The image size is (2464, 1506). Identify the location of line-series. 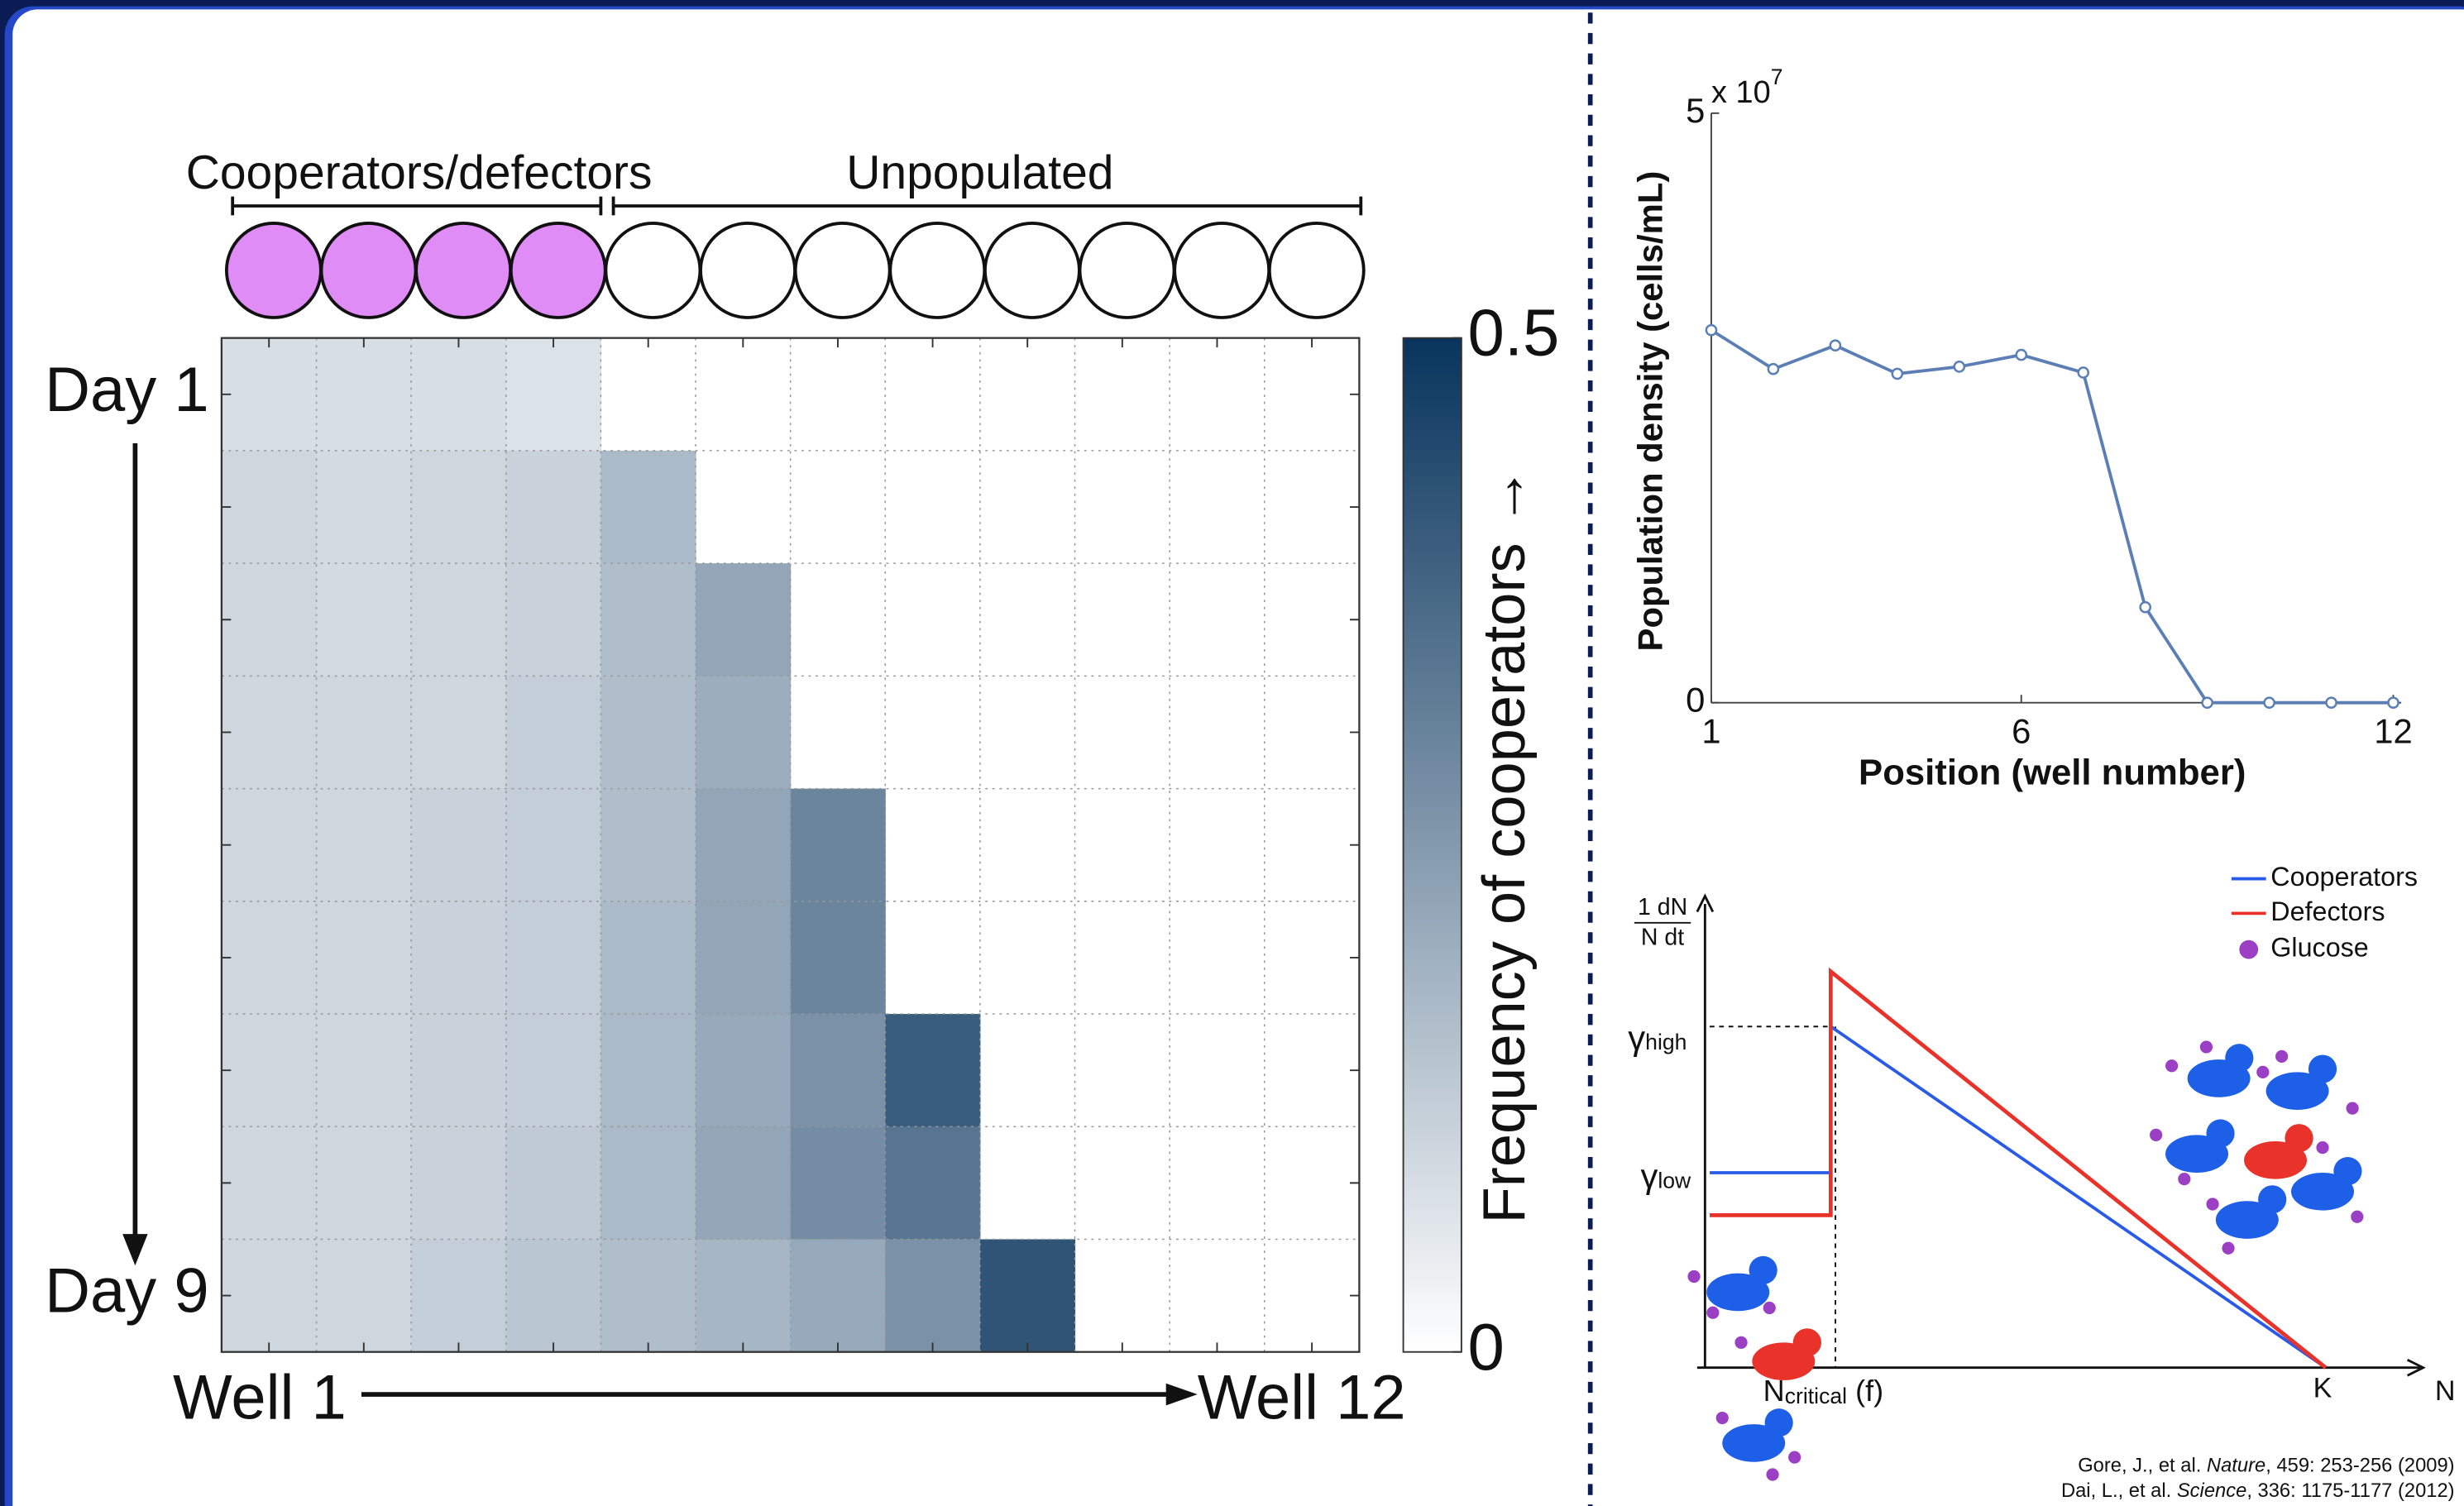
(2052, 516).